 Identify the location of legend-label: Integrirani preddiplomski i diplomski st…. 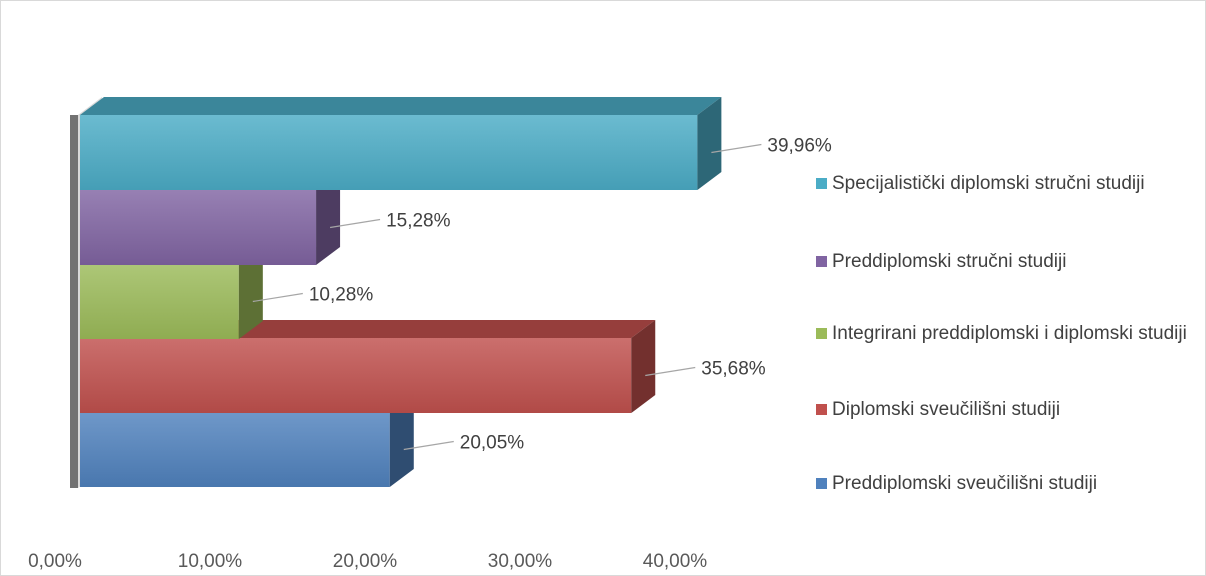
(1009, 333).